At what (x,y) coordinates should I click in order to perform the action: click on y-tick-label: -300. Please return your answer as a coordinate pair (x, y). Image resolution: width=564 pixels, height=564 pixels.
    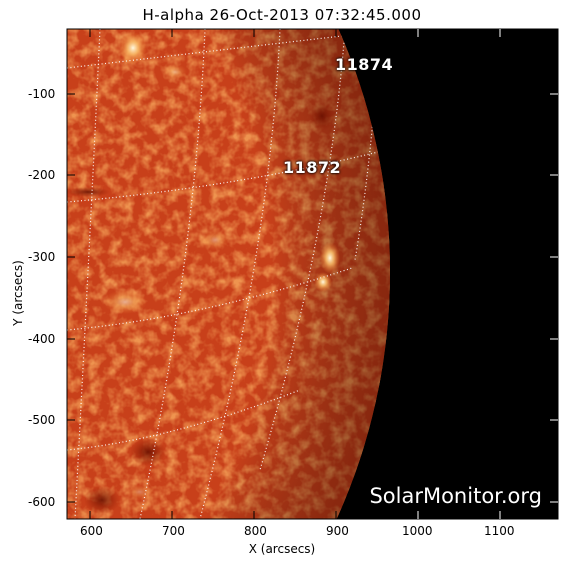
    Looking at the image, I should click on (42, 257).